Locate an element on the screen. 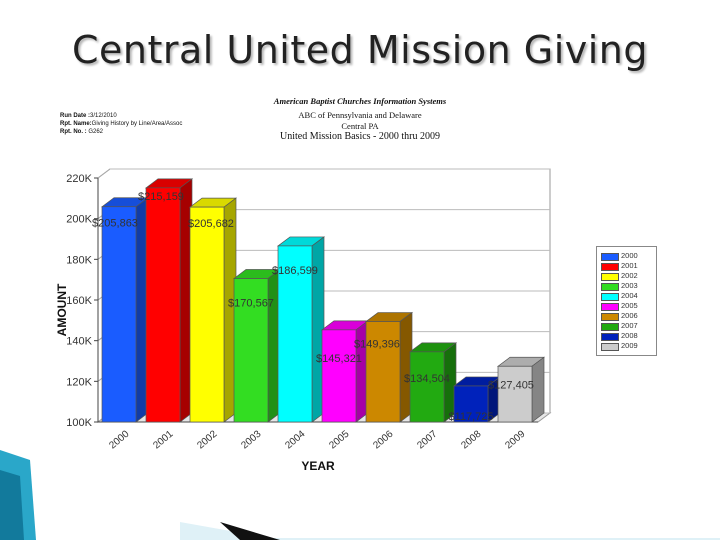  x-tick-label: 2008 is located at coordinates (471, 439).